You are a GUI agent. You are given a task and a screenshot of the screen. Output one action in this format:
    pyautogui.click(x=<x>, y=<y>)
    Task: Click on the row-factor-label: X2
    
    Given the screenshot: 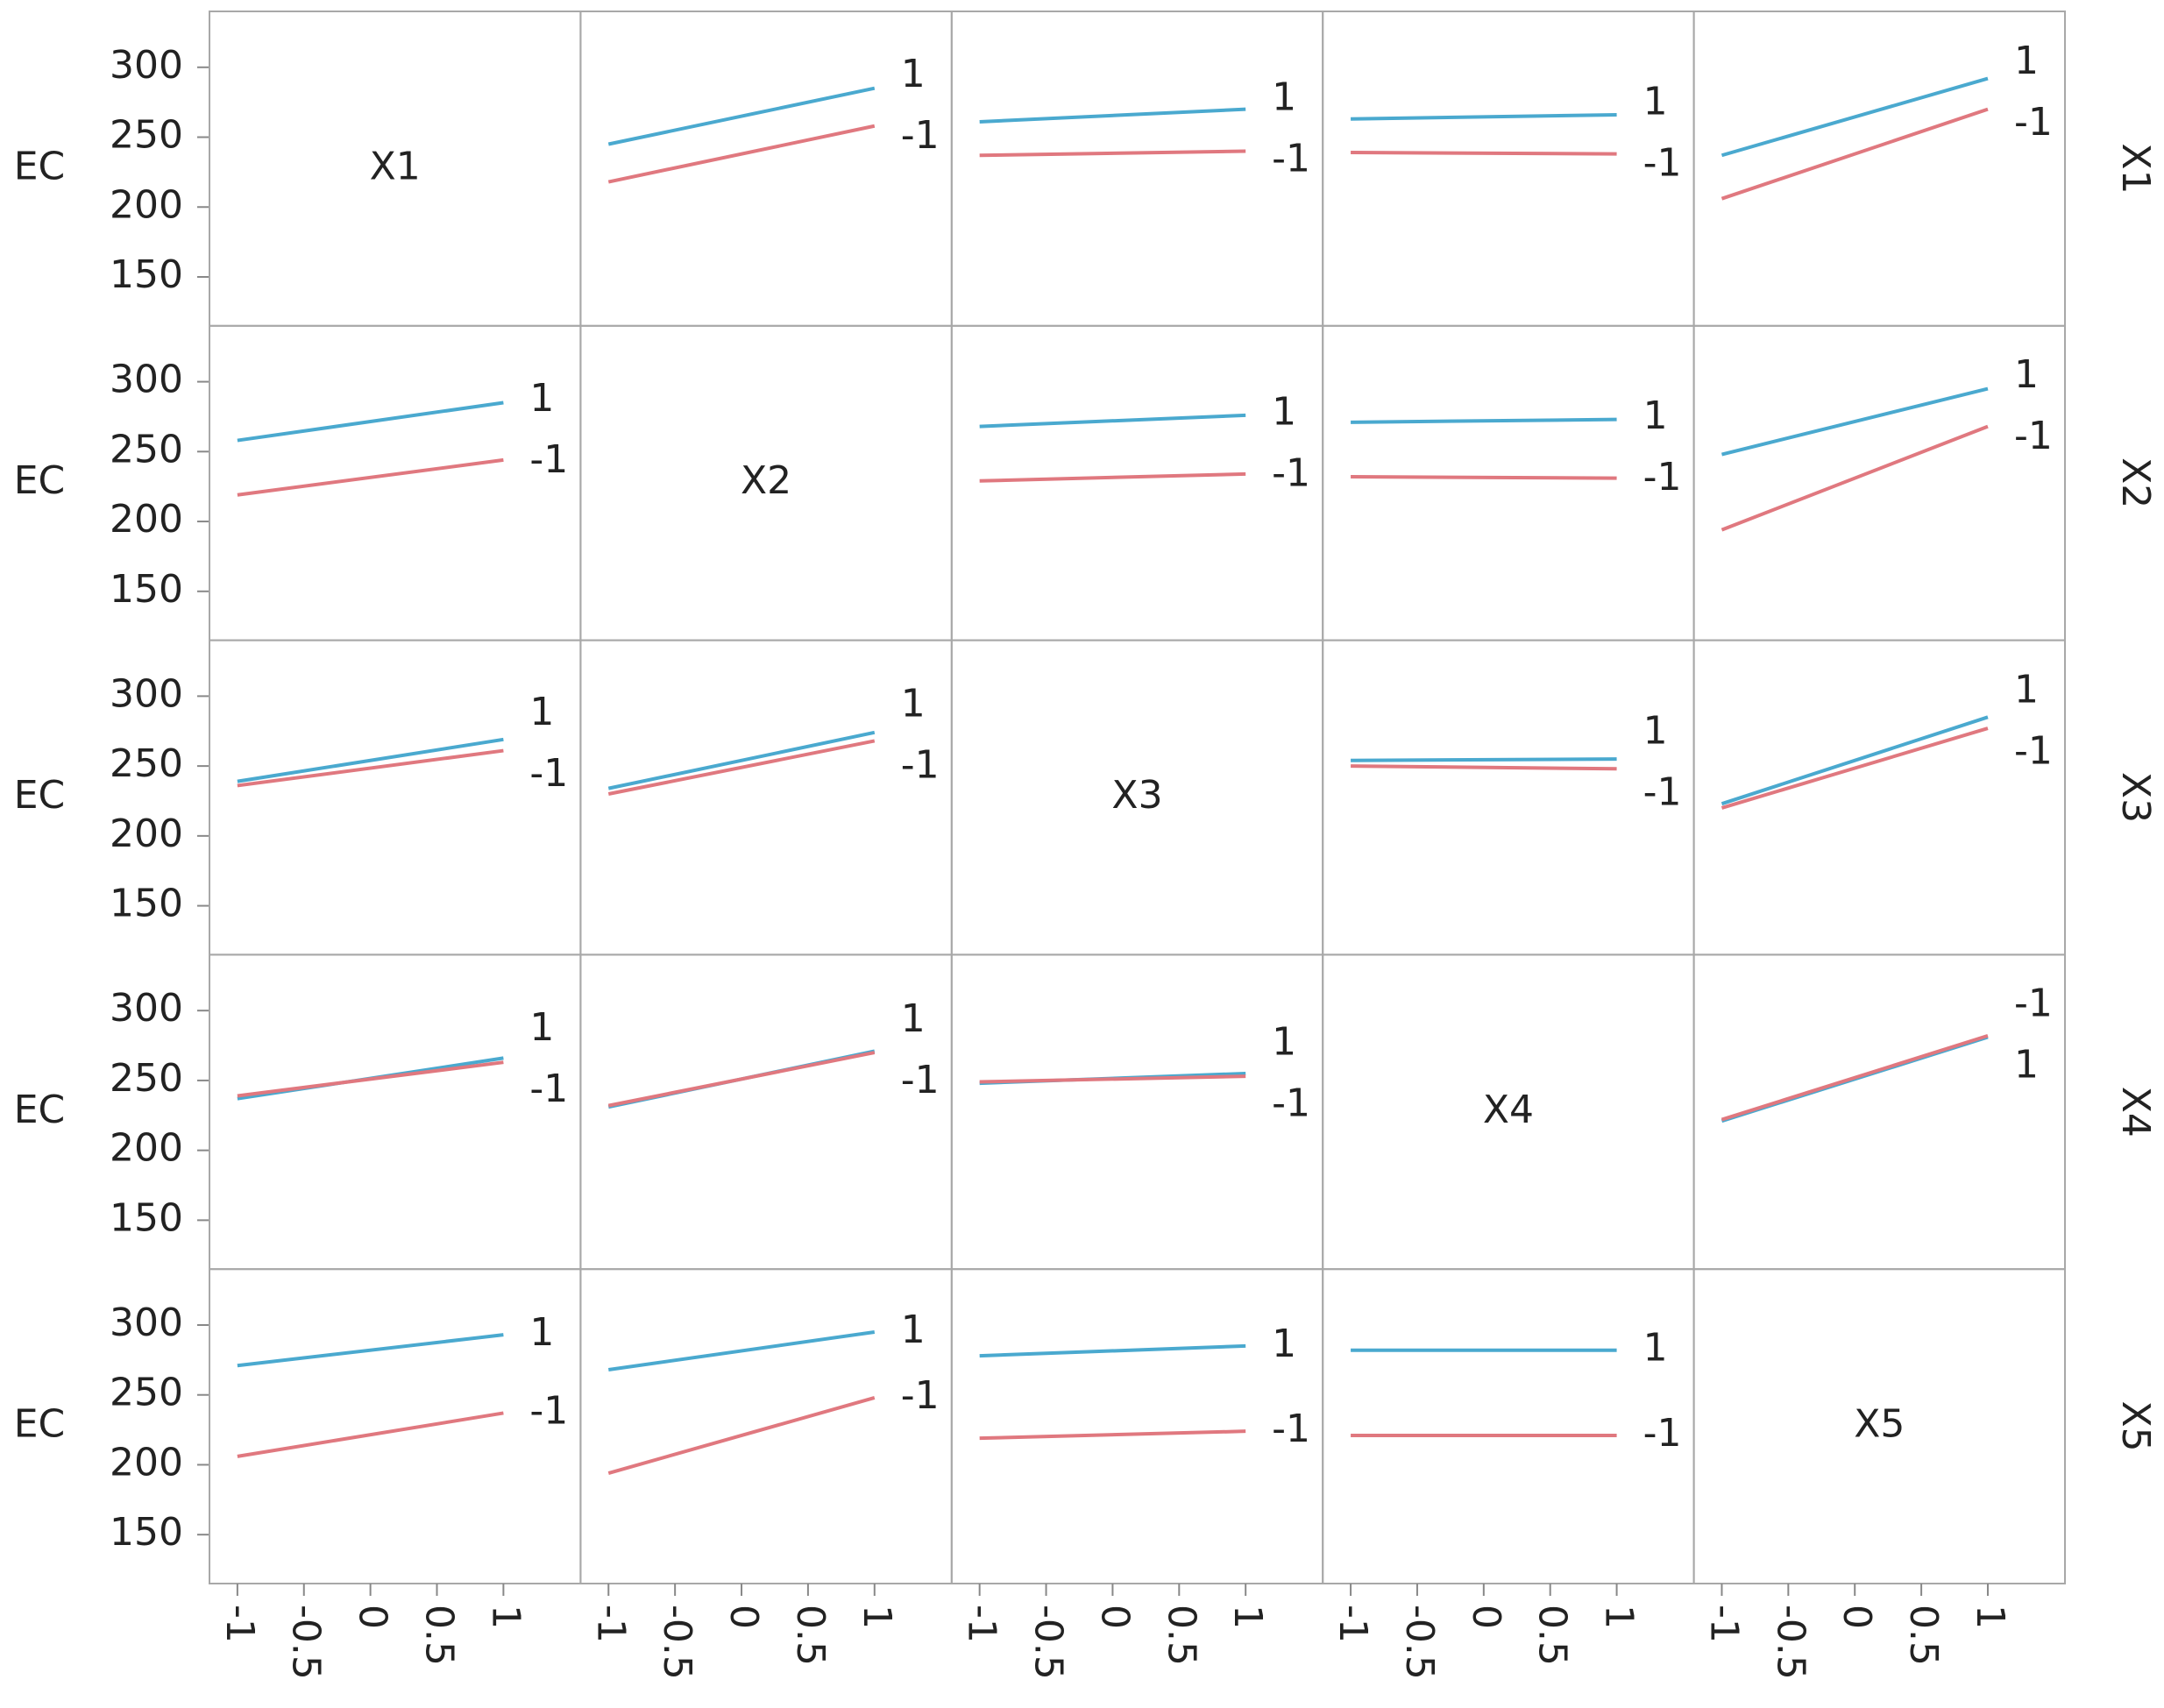 What is the action you would take?
    pyautogui.click(x=2135, y=483)
    